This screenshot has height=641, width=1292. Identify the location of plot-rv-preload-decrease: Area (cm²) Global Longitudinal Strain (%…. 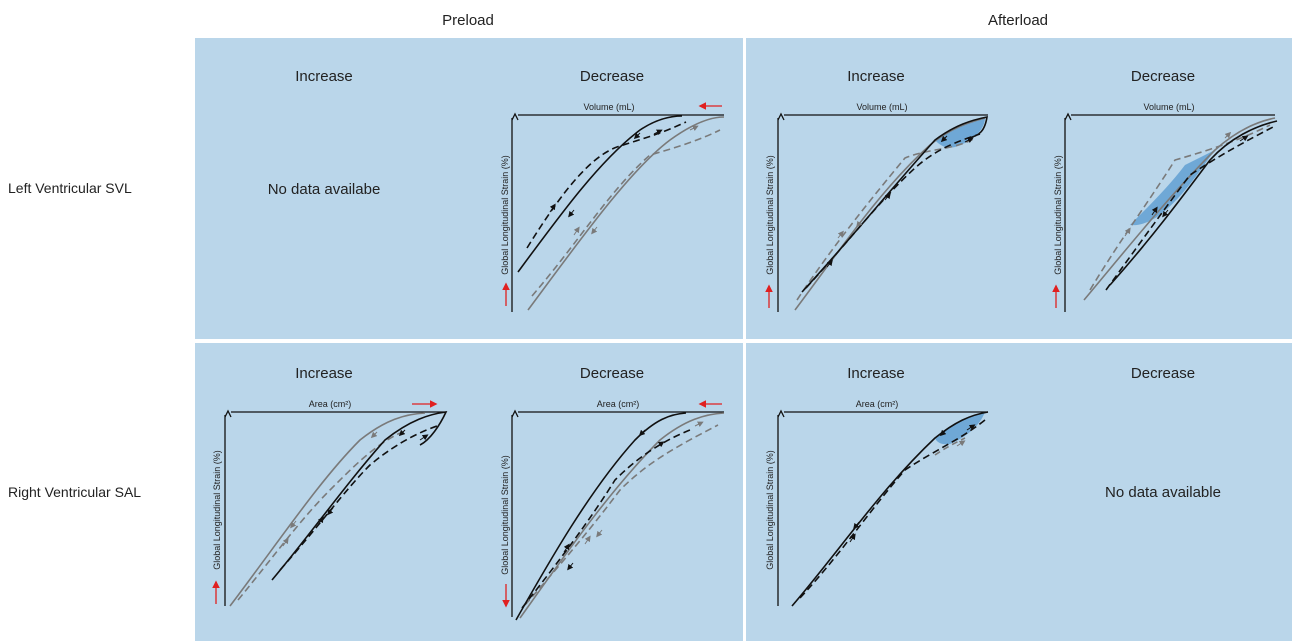
(612, 510).